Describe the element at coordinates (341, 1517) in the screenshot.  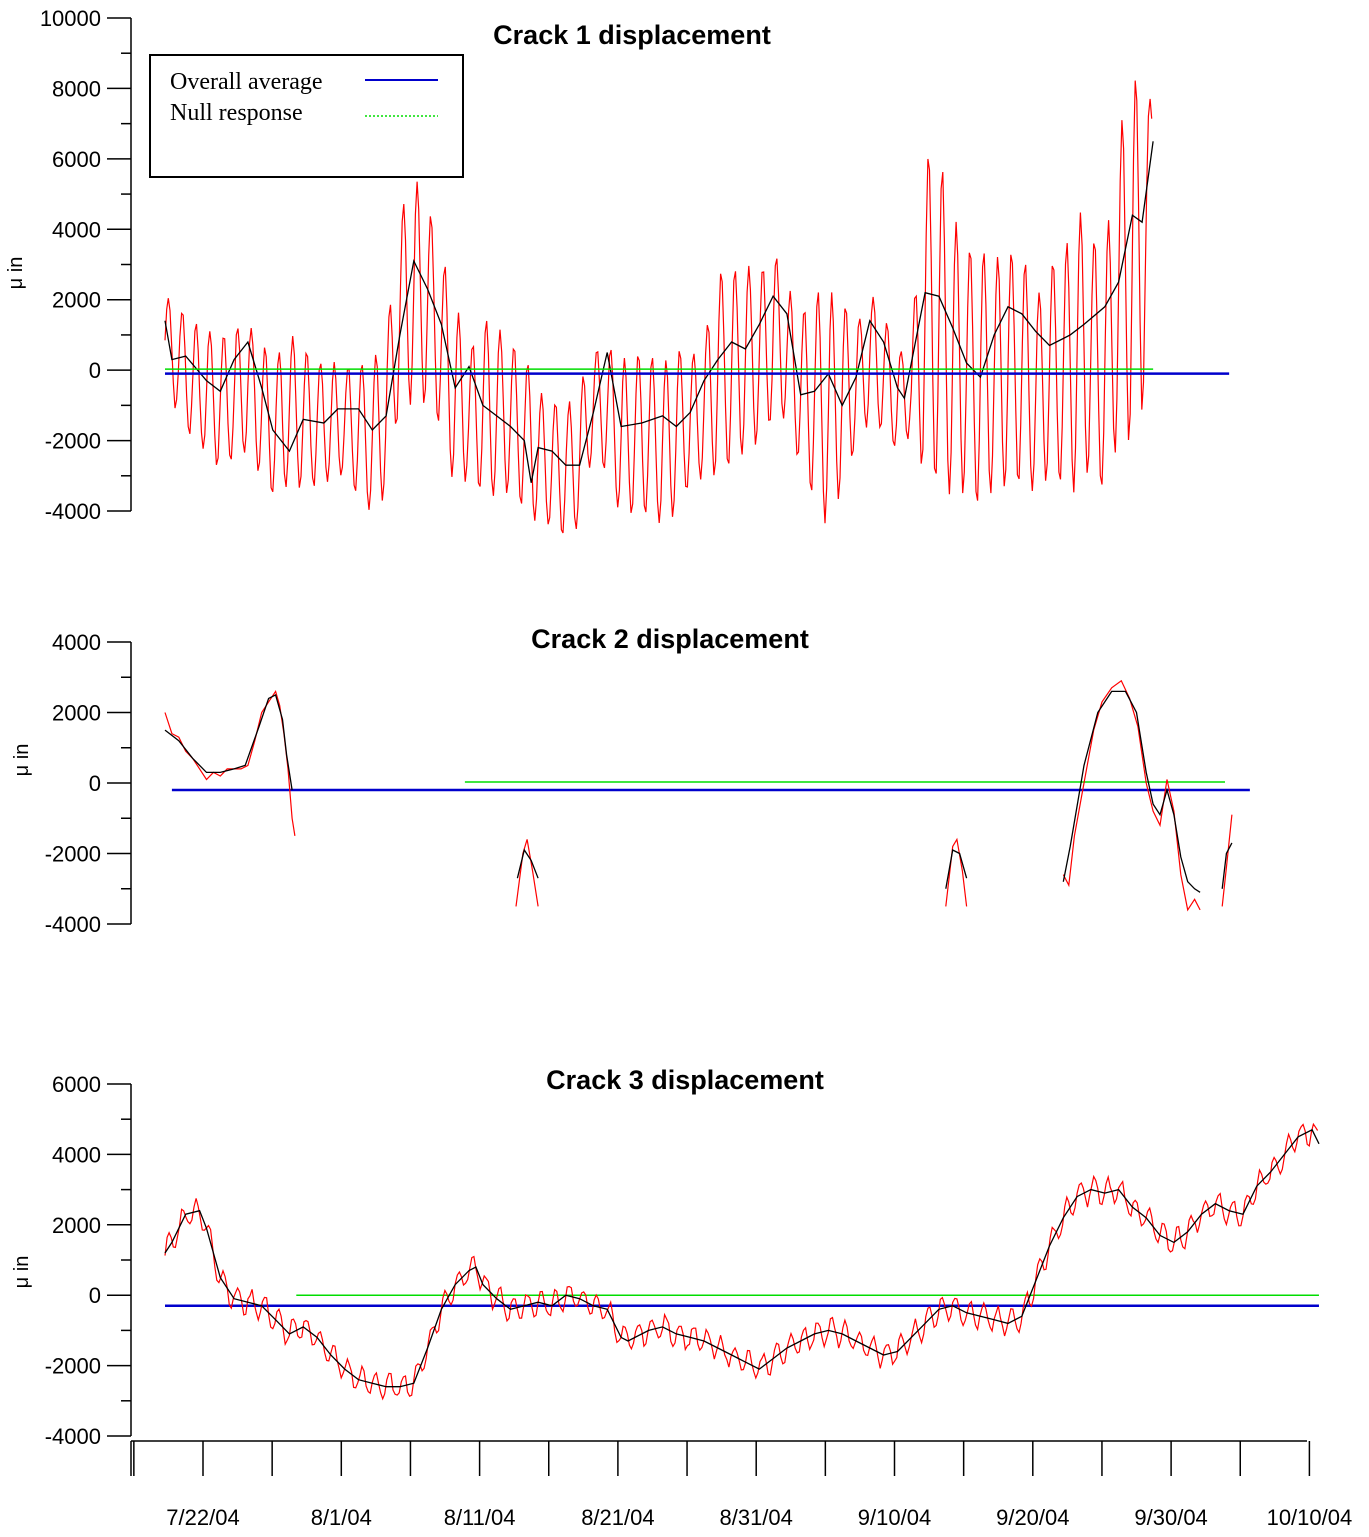
I see `x-tick-label: 8/1/04` at that location.